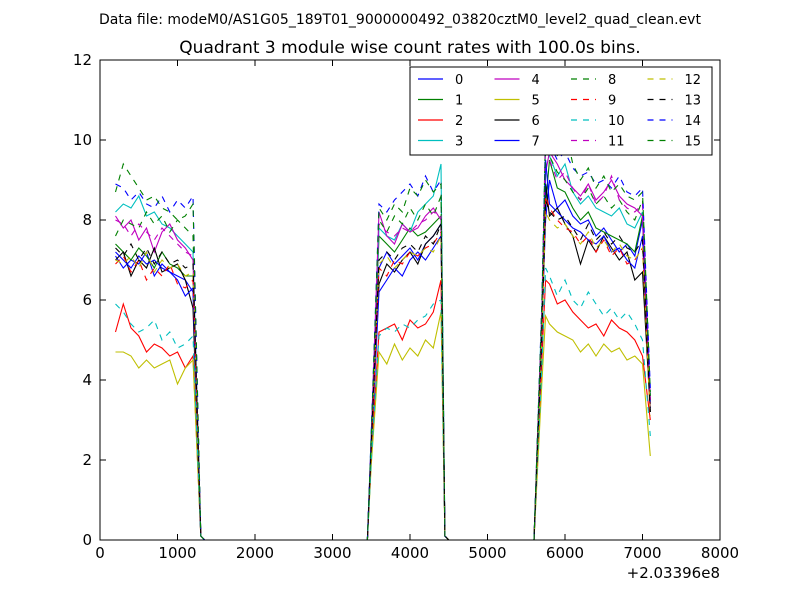 This screenshot has height=600, width=800. Describe the element at coordinates (616, 121) in the screenshot. I see `legend-label-10: 10` at that location.